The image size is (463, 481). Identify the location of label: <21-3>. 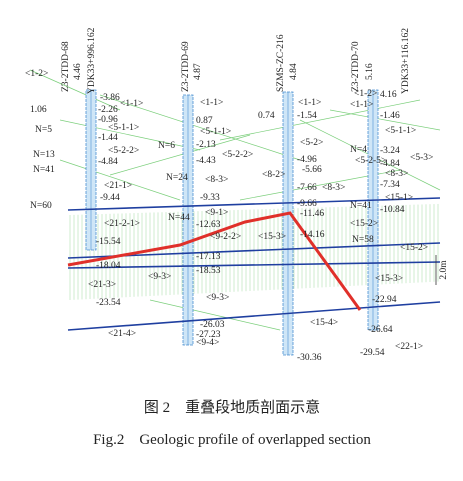
(102, 285).